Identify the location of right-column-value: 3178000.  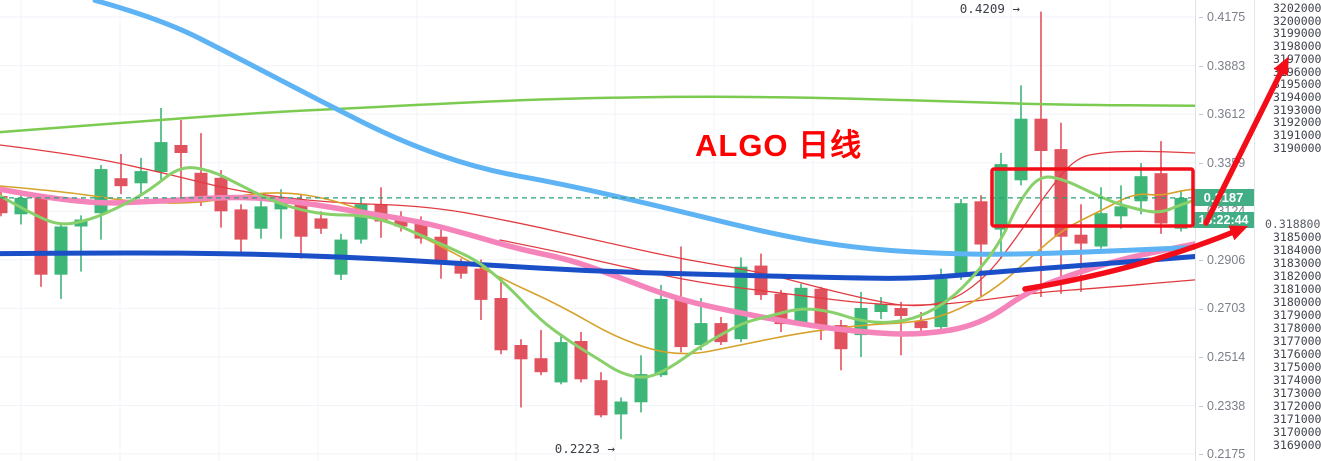
(1297, 328).